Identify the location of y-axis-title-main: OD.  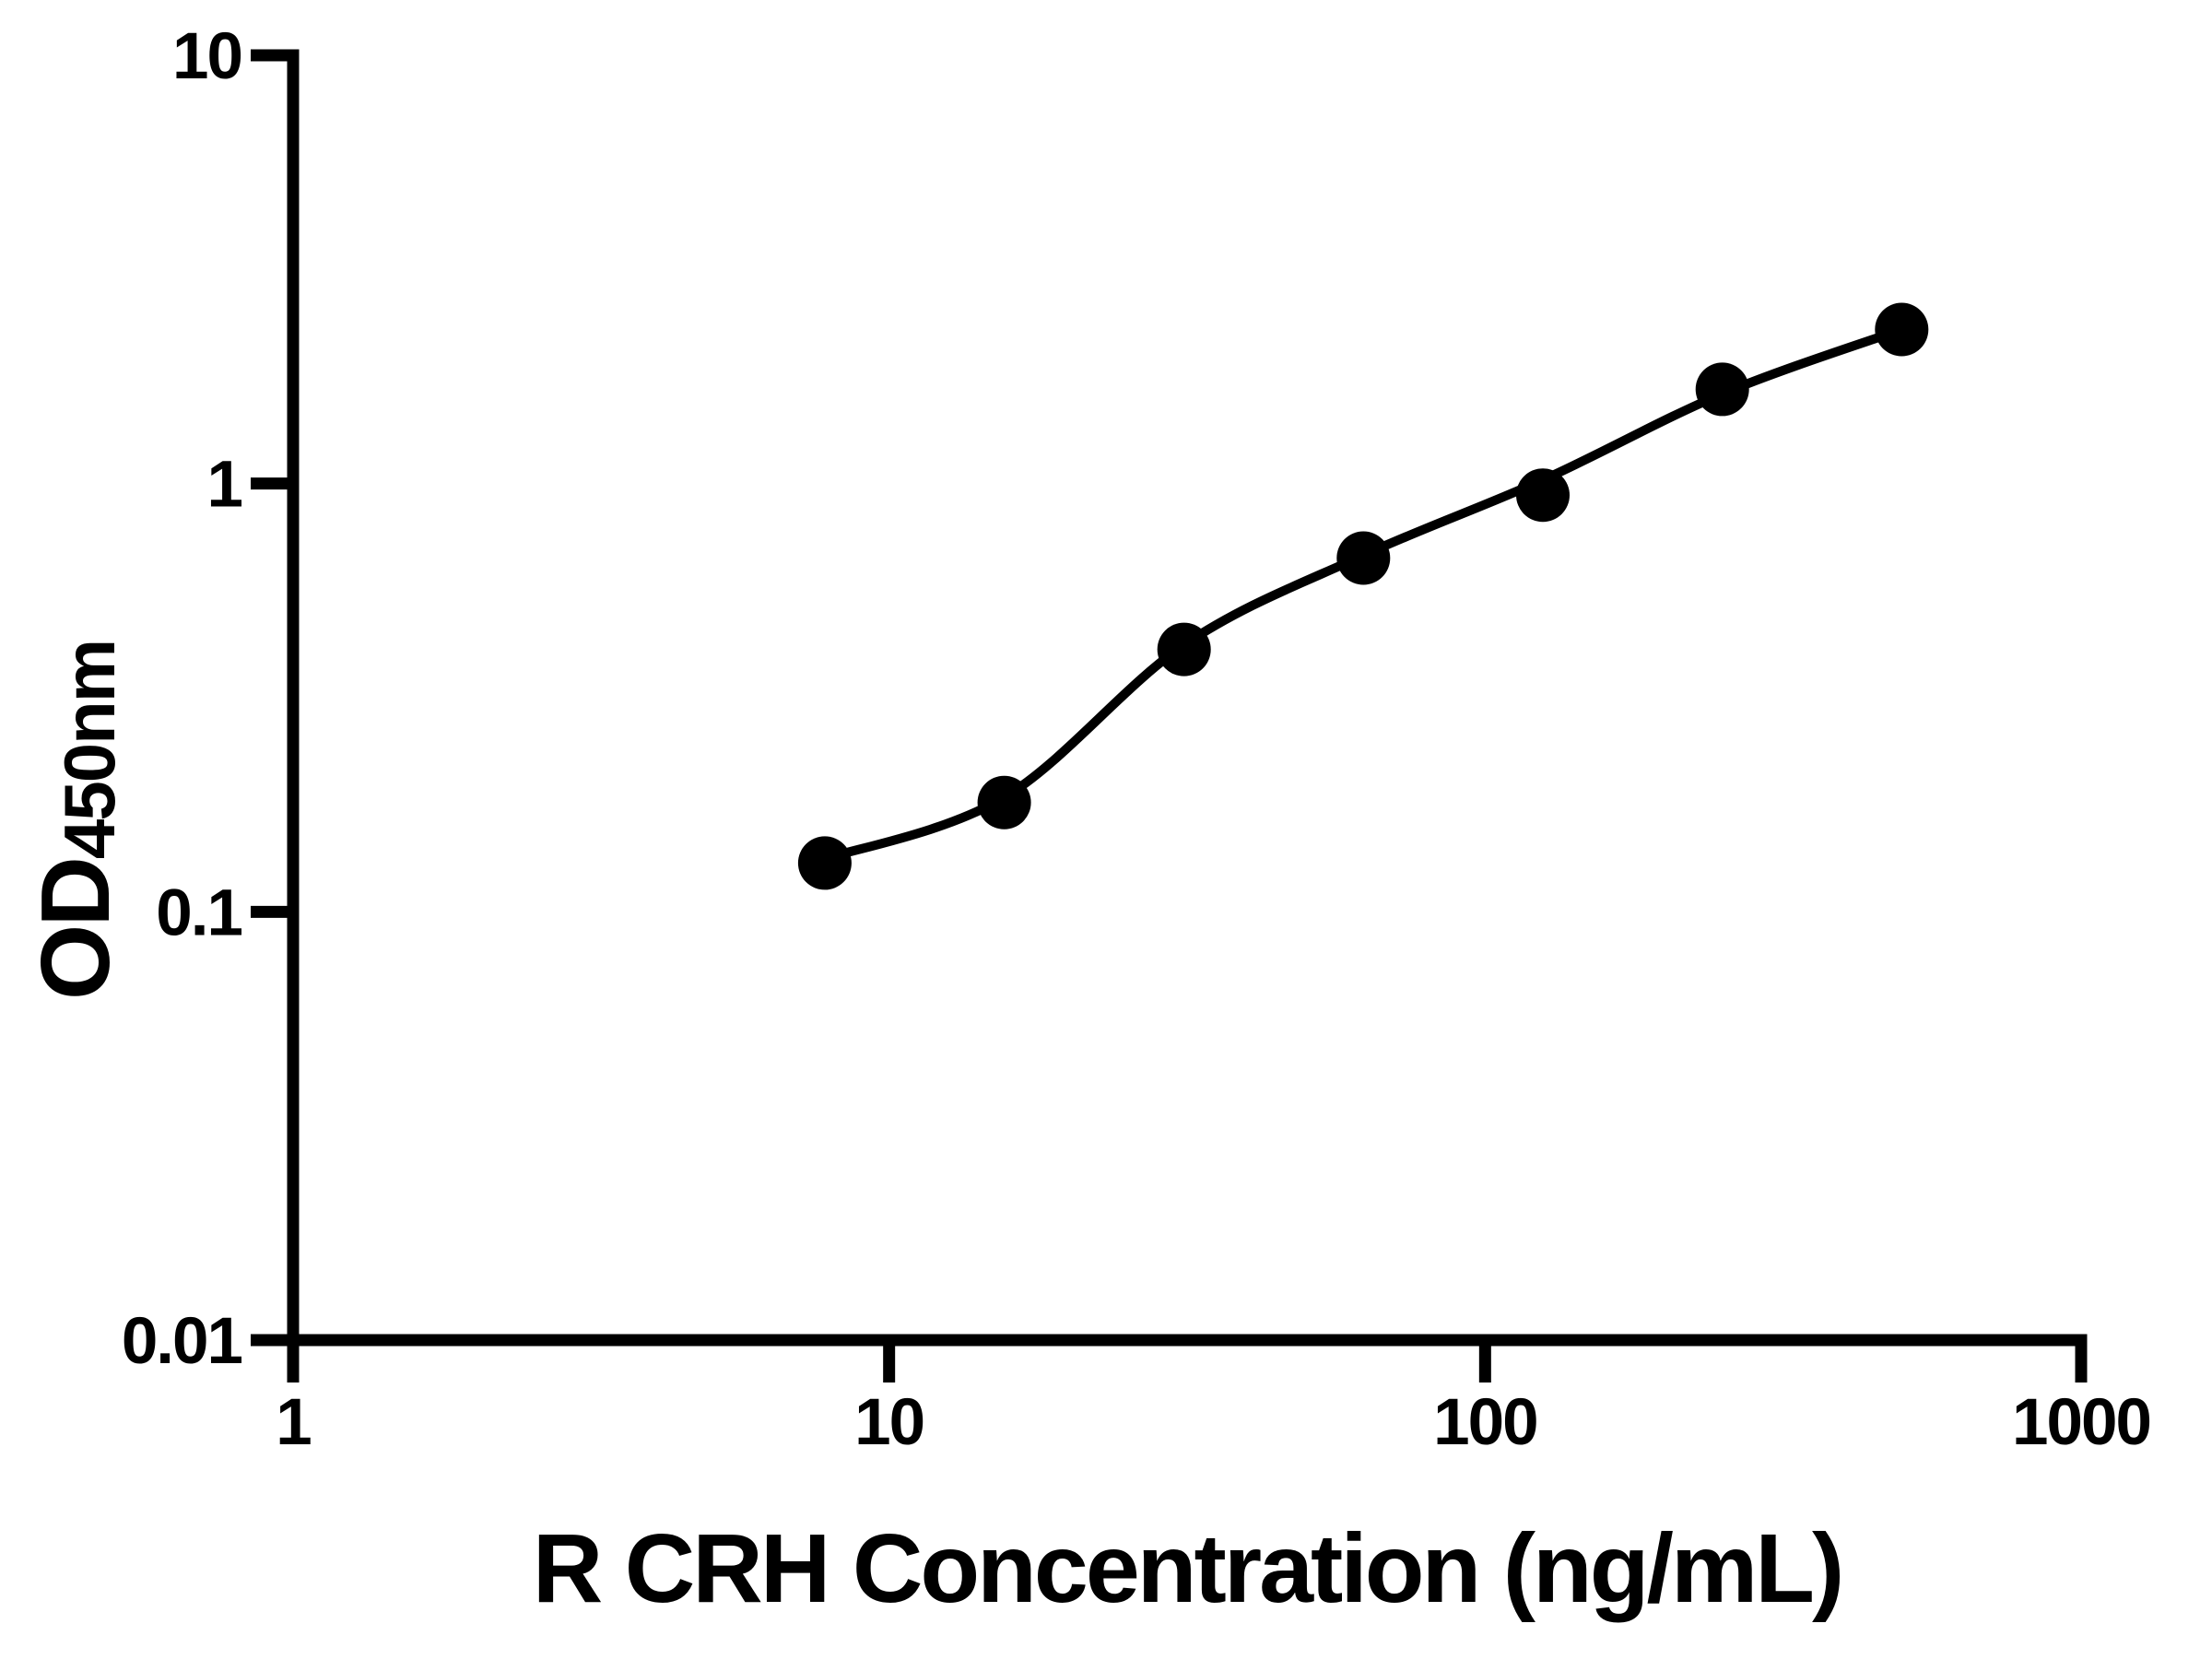
(75, 929).